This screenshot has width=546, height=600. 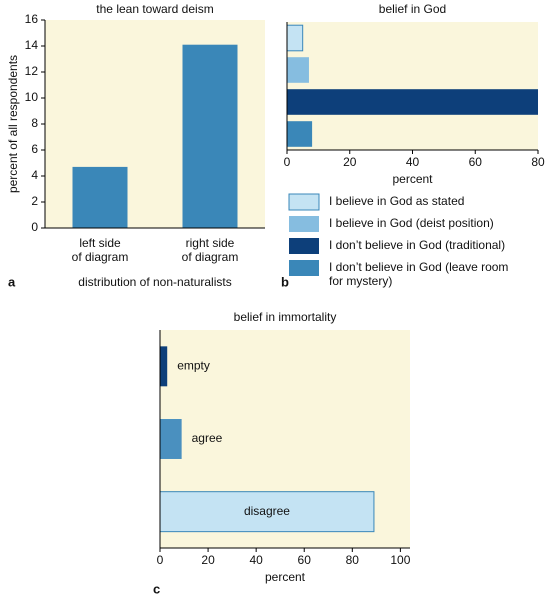 What do you see at coordinates (210, 250) in the screenshot?
I see `x-tick-label: right side of diagram` at bounding box center [210, 250].